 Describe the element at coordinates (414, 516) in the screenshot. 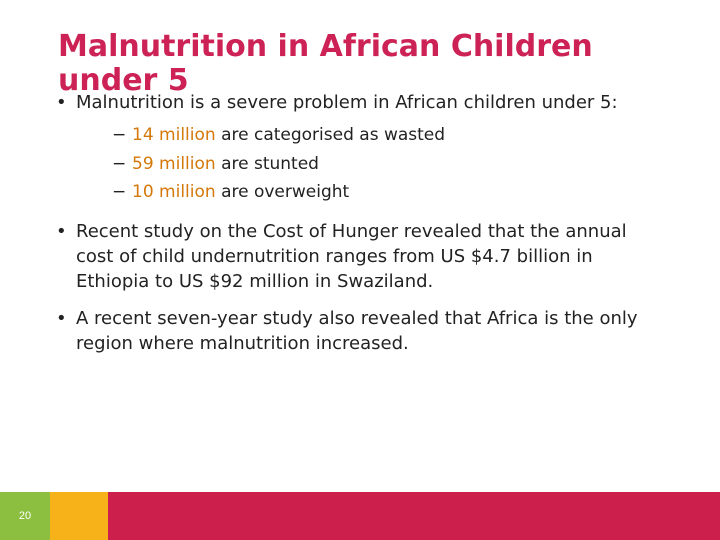

I see `footer-red-block` at that location.